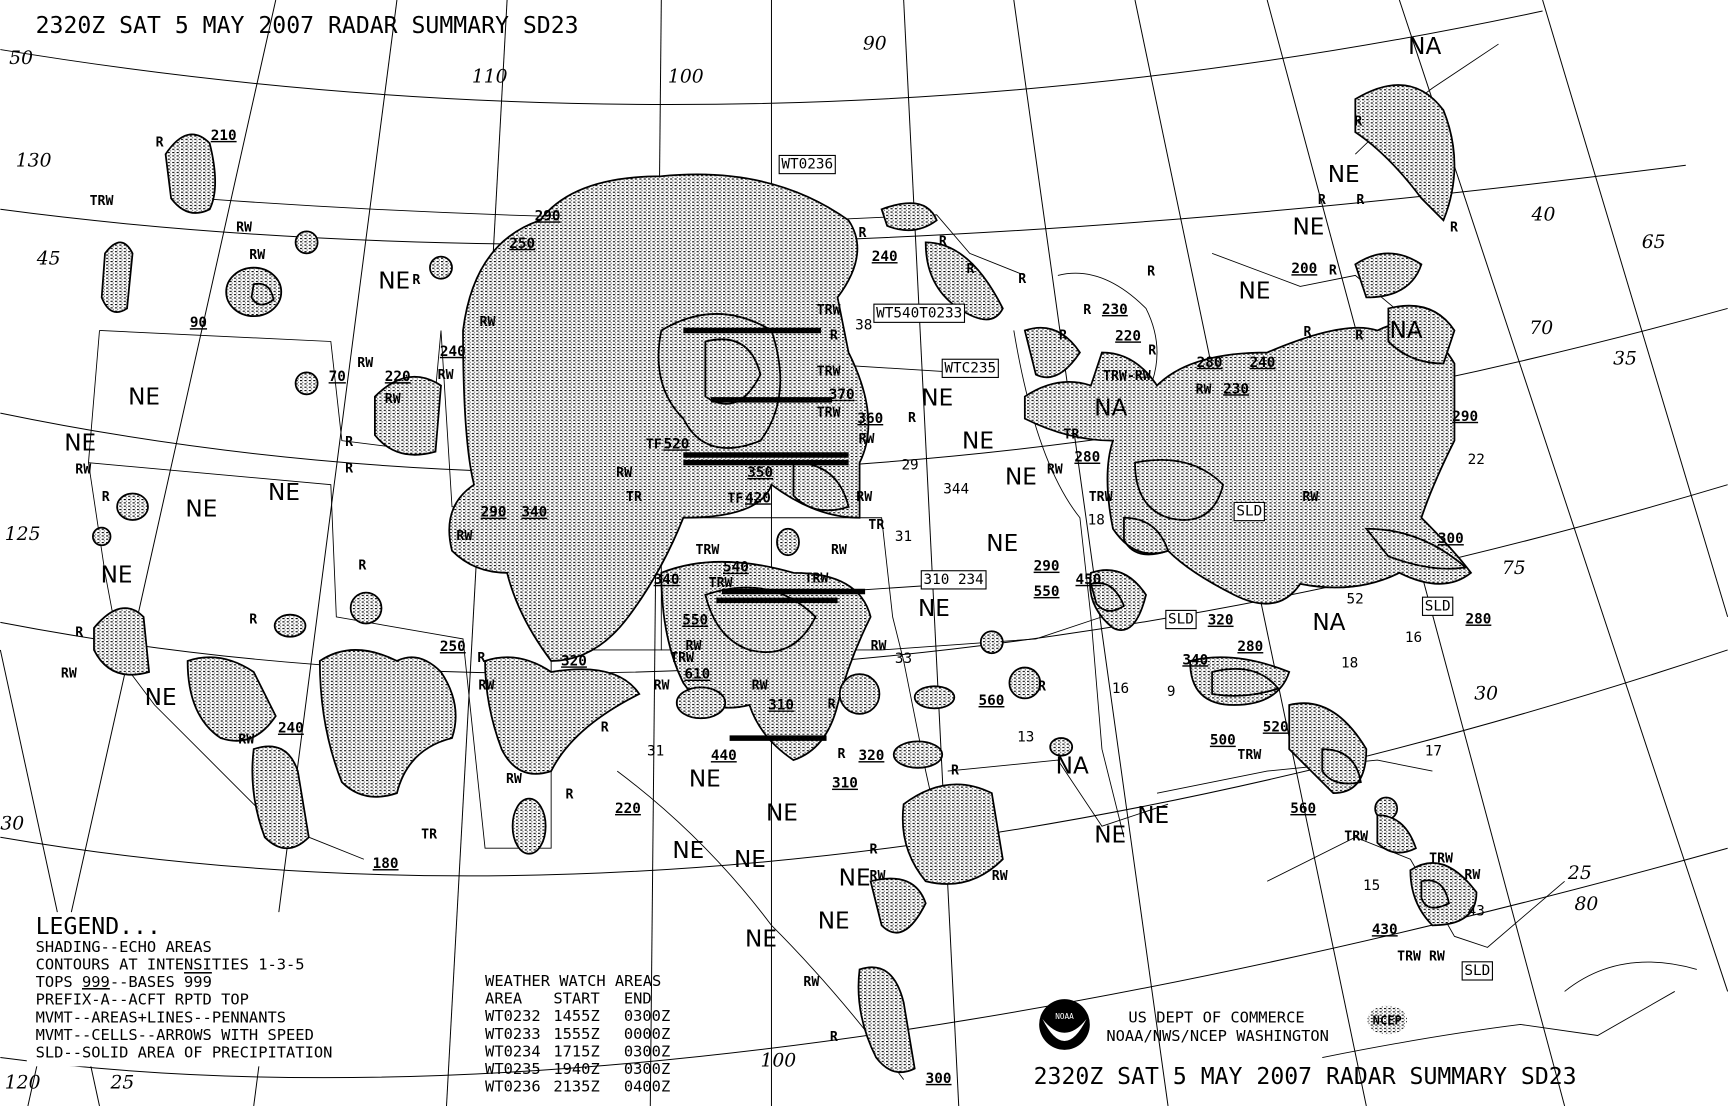  What do you see at coordinates (1543, 214) in the screenshot?
I see `grid-label: 40` at bounding box center [1543, 214].